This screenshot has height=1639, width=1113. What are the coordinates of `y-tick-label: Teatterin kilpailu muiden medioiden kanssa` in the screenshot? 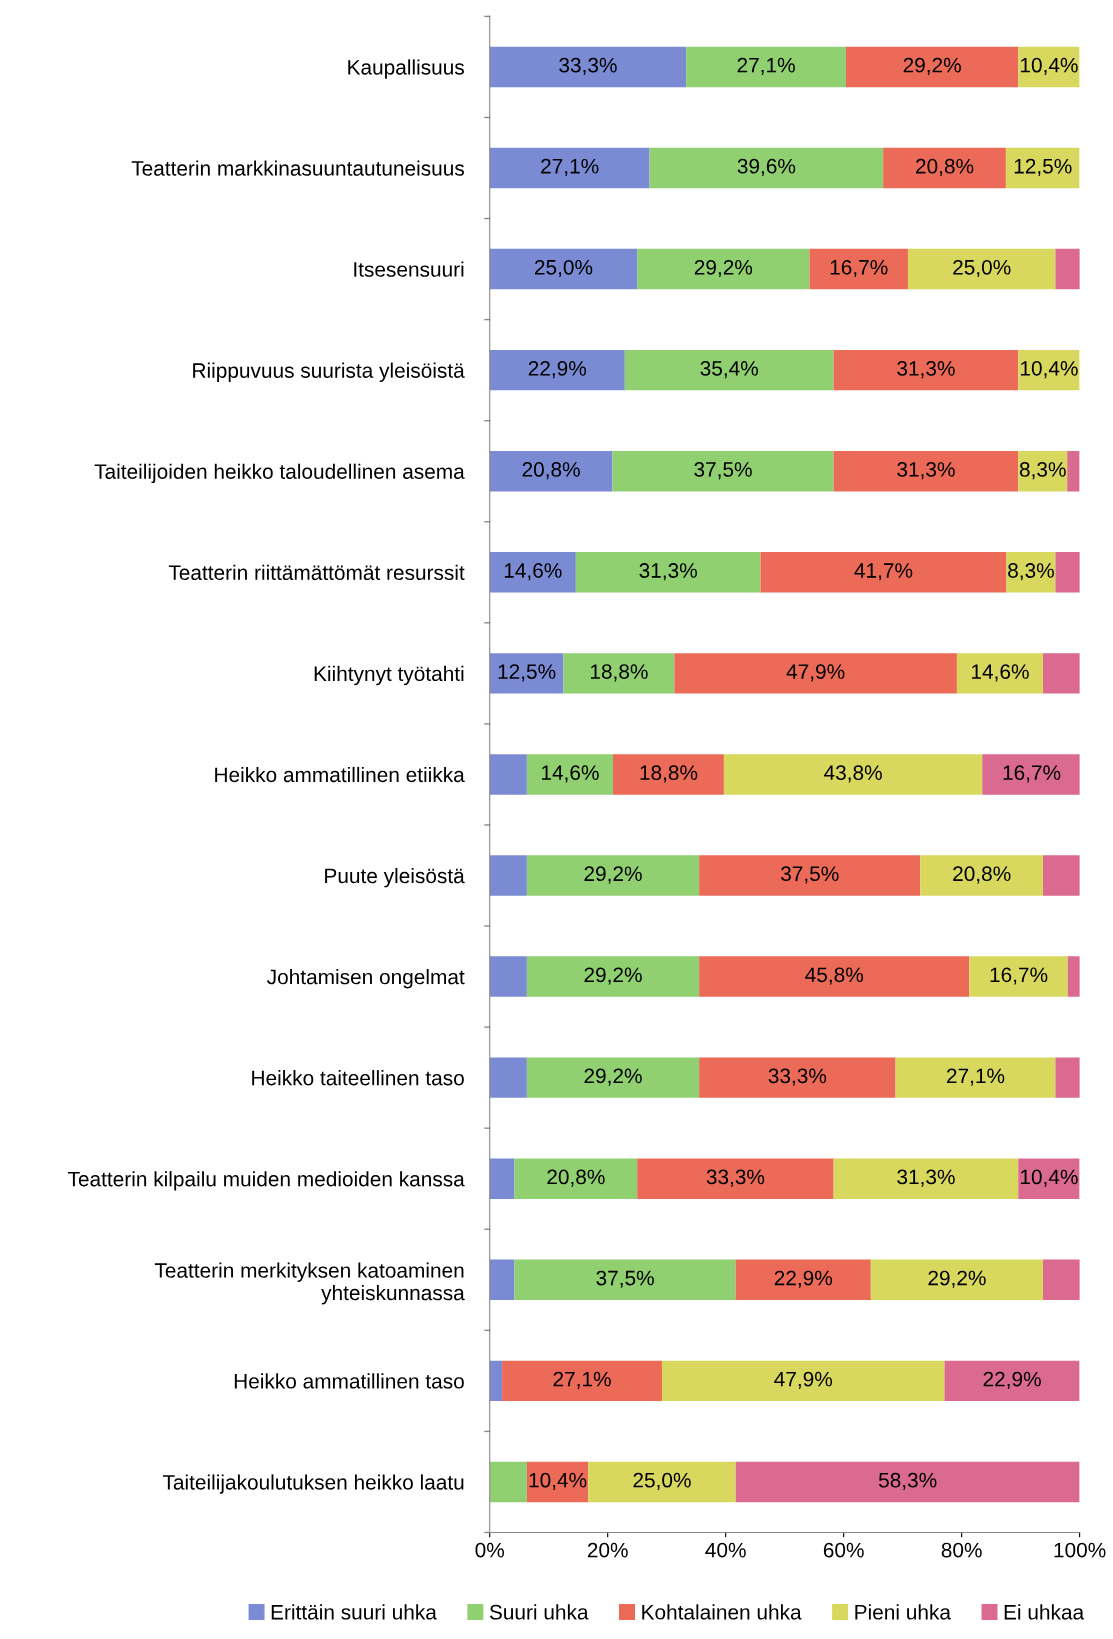 It's located at (266, 1181).